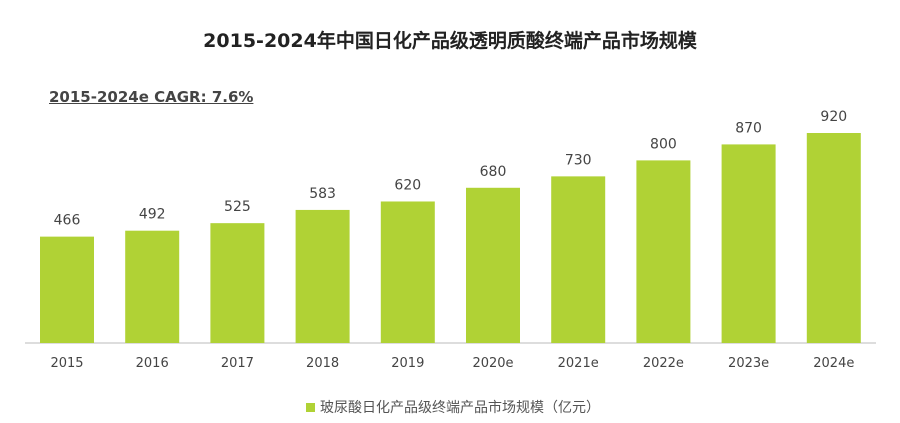 The height and width of the screenshot is (423, 900). Describe the element at coordinates (663, 144) in the screenshot. I see `data-label-2022e: 800` at that location.